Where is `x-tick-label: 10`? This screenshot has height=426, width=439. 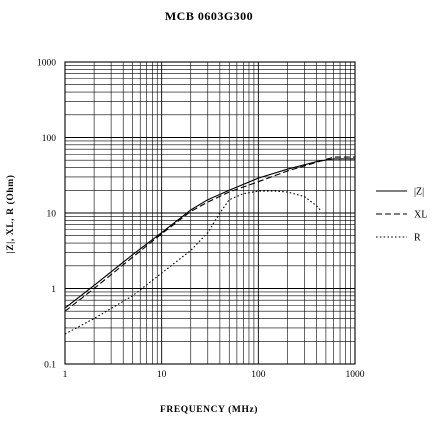 x-tick-label: 10 is located at coordinates (162, 375).